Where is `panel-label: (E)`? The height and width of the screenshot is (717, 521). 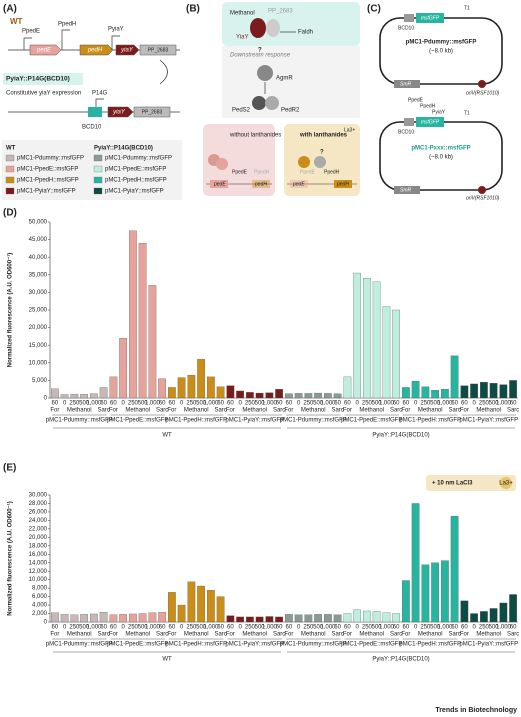
panel-label: (E) is located at coordinates (9, 468).